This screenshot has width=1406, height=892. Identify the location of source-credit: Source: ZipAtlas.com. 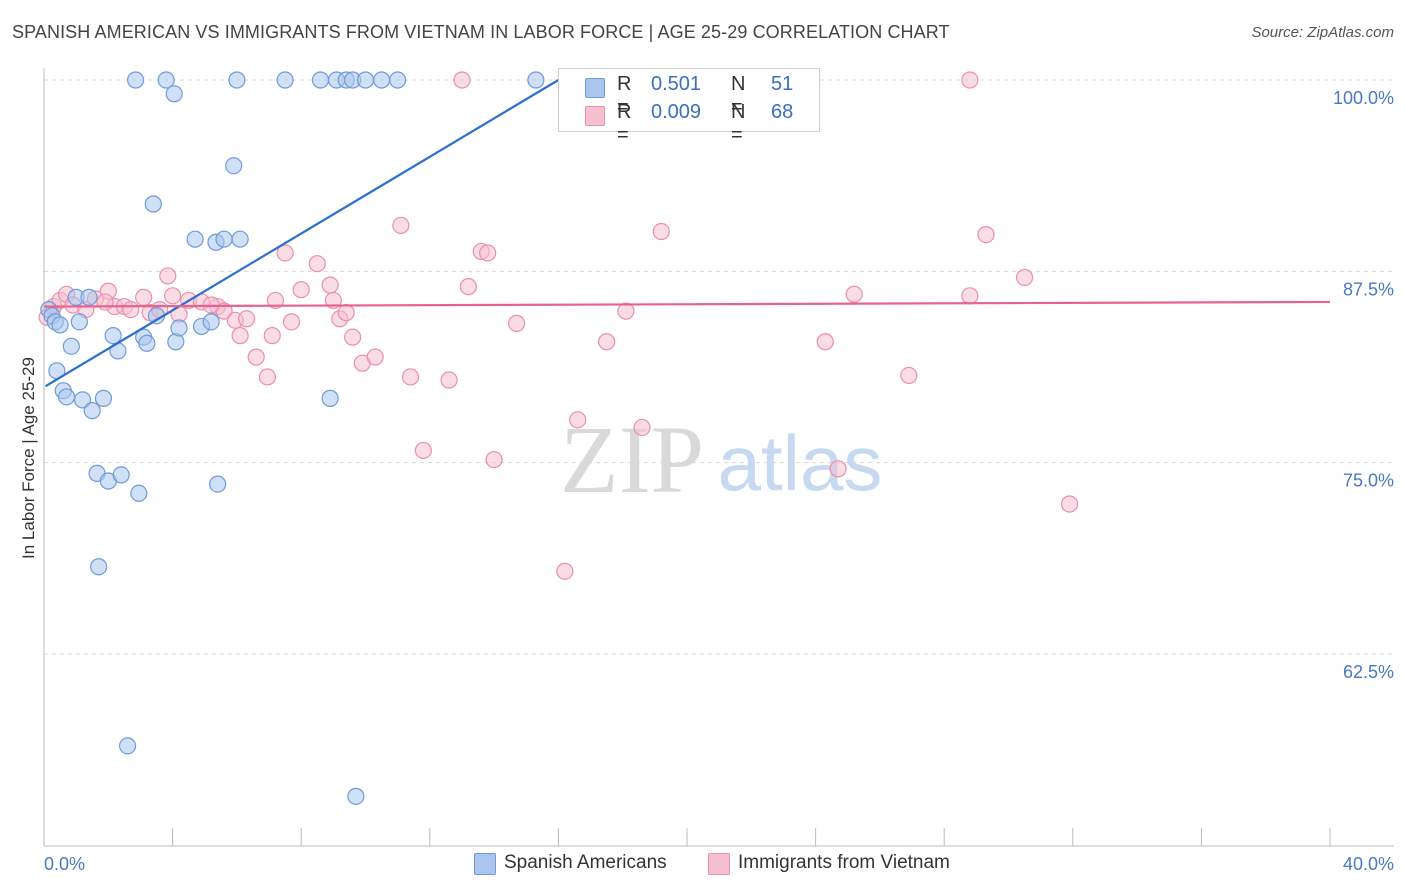
(1322, 32).